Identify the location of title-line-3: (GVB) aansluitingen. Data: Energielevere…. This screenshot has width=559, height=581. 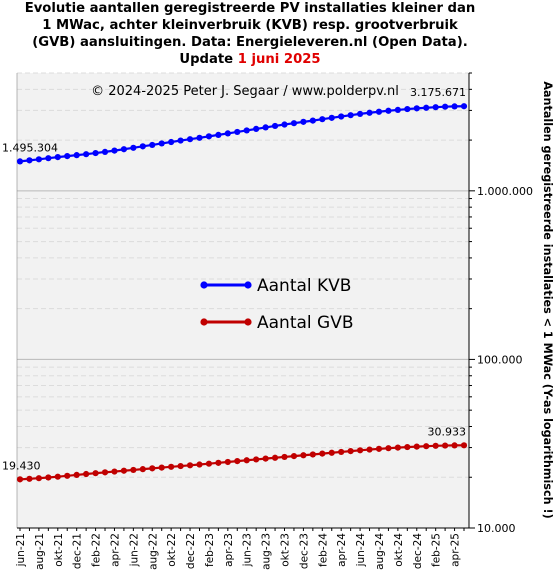
(250, 42).